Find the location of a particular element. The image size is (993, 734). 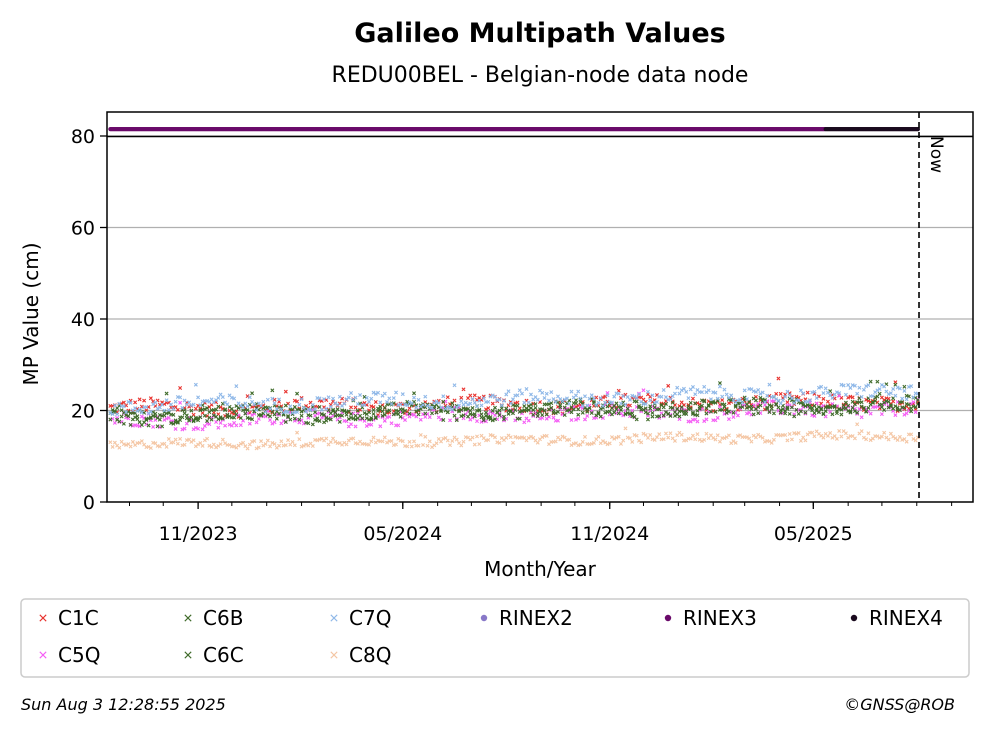

legend-label: C6B is located at coordinates (223, 618).